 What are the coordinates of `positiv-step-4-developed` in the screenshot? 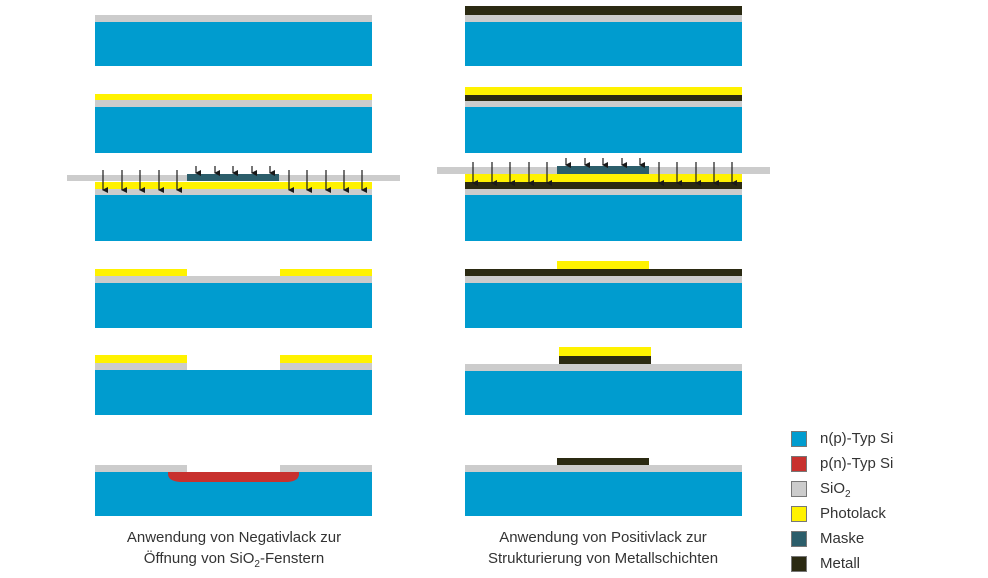 It's located at (603, 294).